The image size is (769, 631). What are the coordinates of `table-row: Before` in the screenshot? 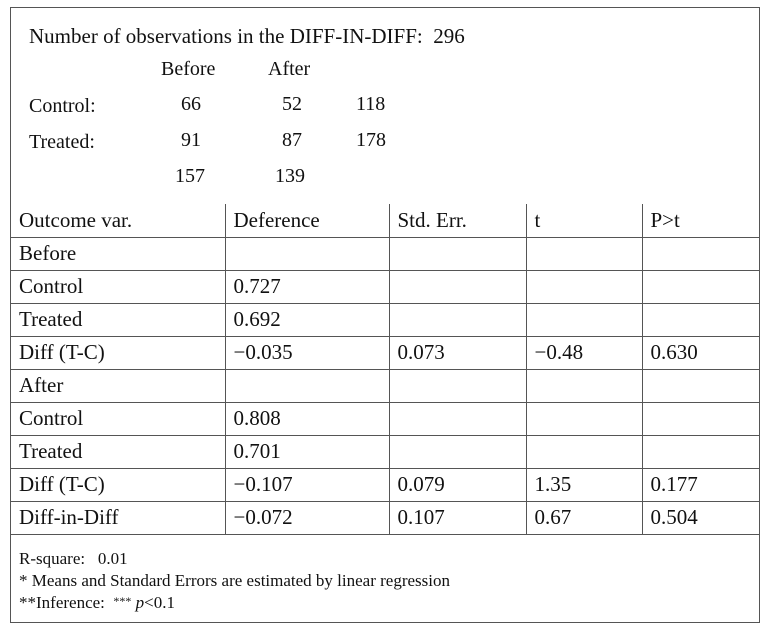 It's located at (385, 253).